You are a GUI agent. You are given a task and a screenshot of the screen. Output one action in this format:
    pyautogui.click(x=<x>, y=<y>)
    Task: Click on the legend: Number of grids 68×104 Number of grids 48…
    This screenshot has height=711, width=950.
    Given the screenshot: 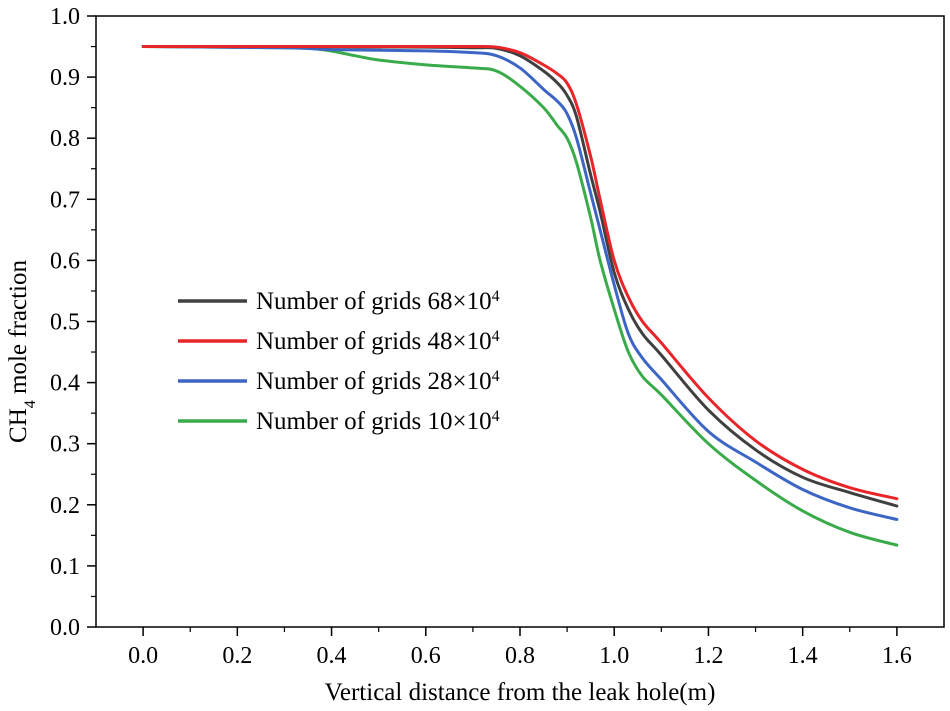 What is the action you would take?
    pyautogui.click(x=339, y=362)
    